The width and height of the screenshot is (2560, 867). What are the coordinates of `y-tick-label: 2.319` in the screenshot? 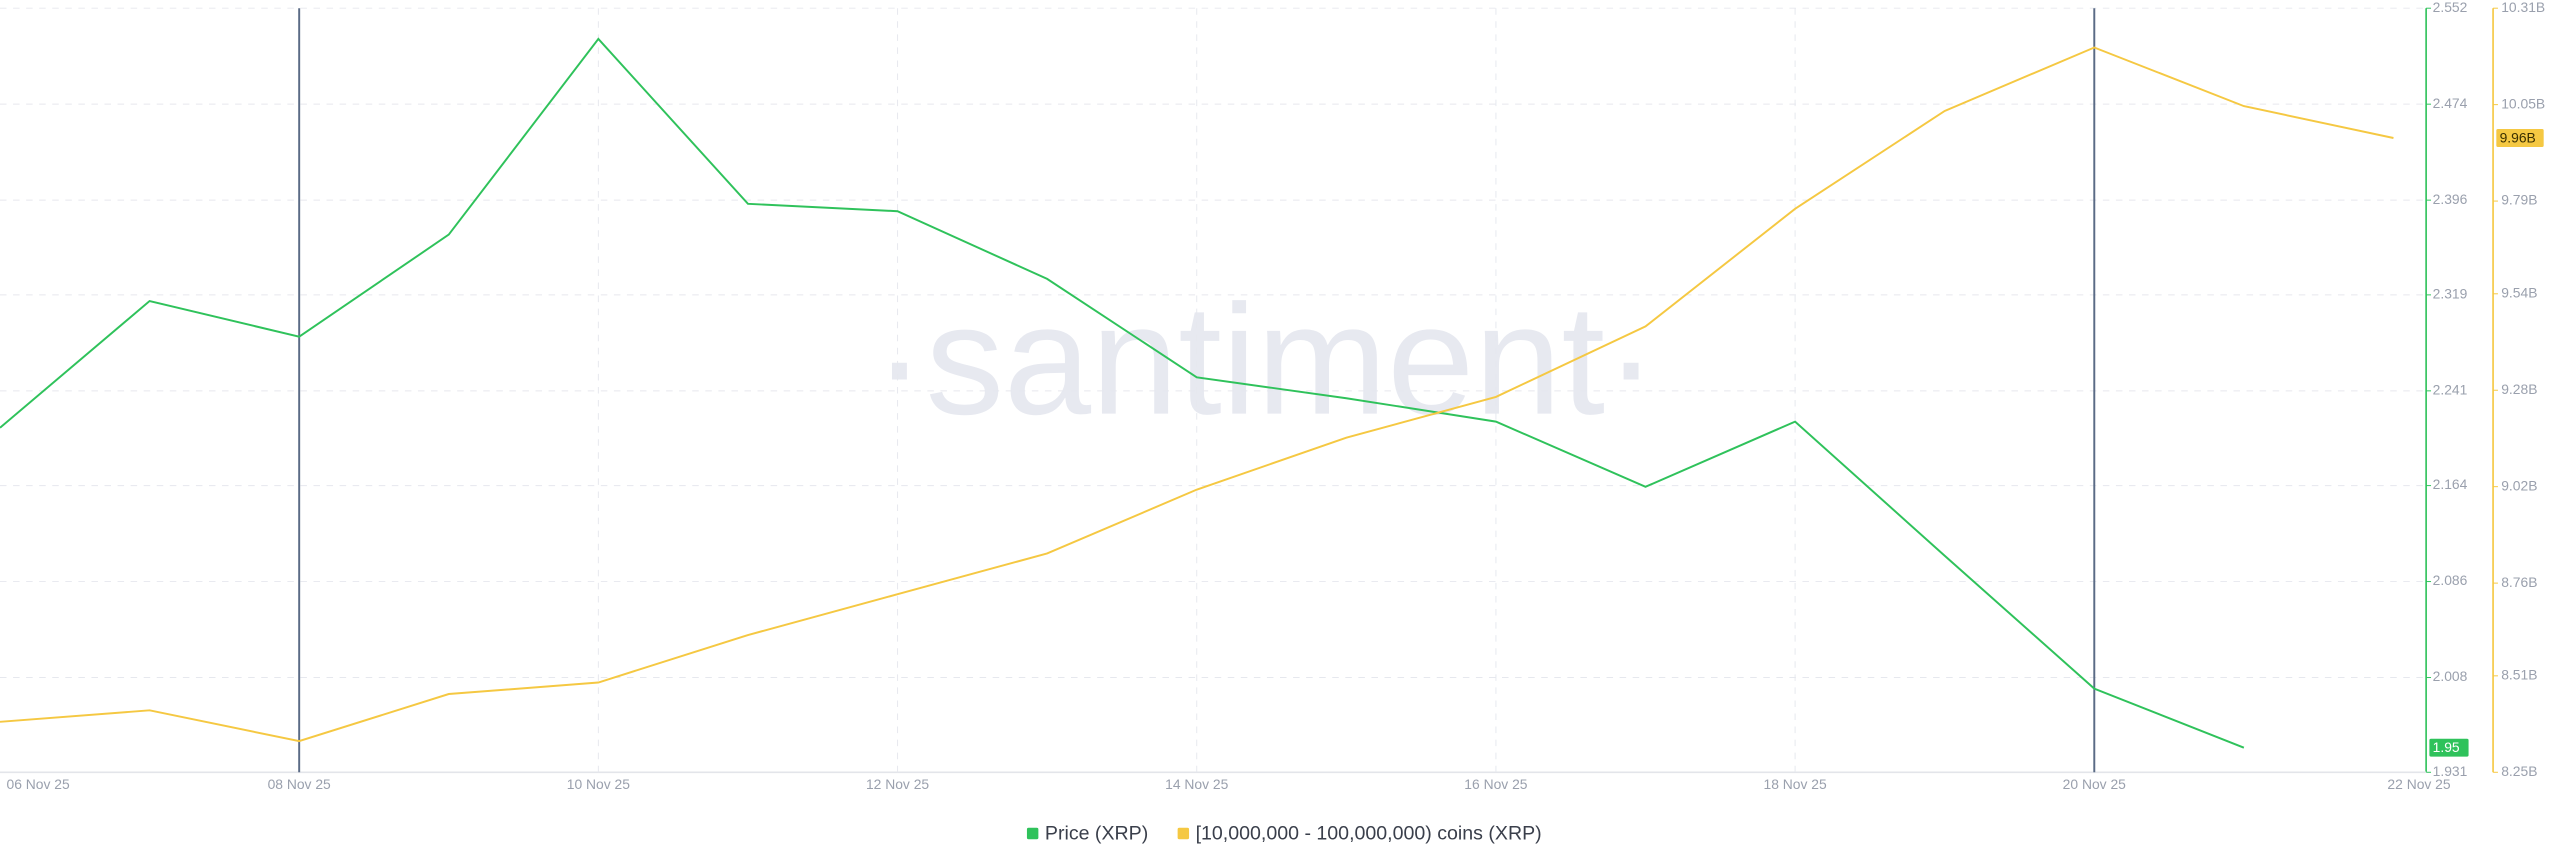 It's located at (2450, 294).